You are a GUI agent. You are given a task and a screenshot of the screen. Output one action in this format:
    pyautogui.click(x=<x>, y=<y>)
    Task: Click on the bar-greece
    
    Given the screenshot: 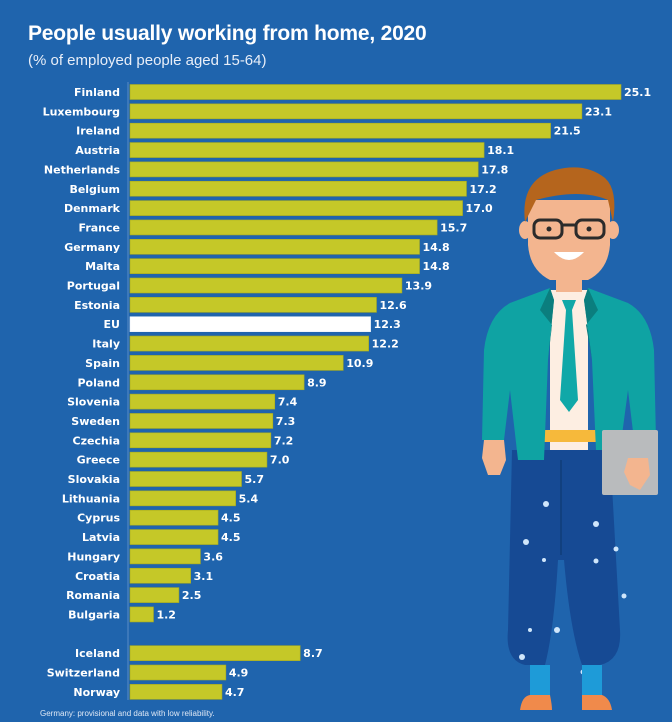 What is the action you would take?
    pyautogui.click(x=198, y=459)
    